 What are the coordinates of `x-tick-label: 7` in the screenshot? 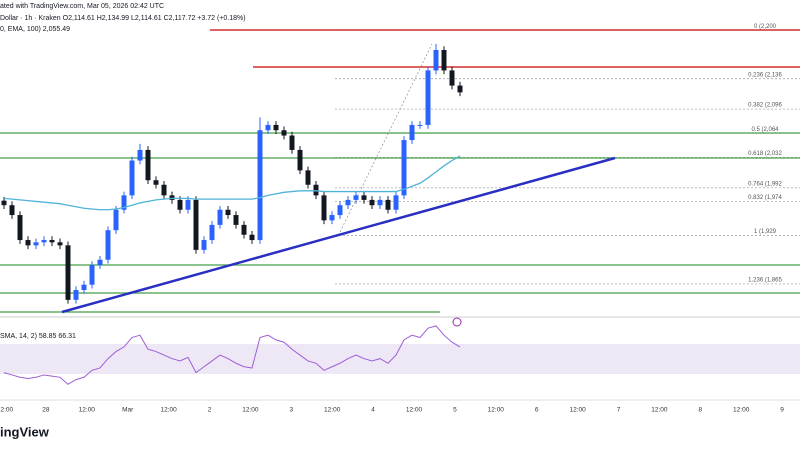 It's located at (619, 410).